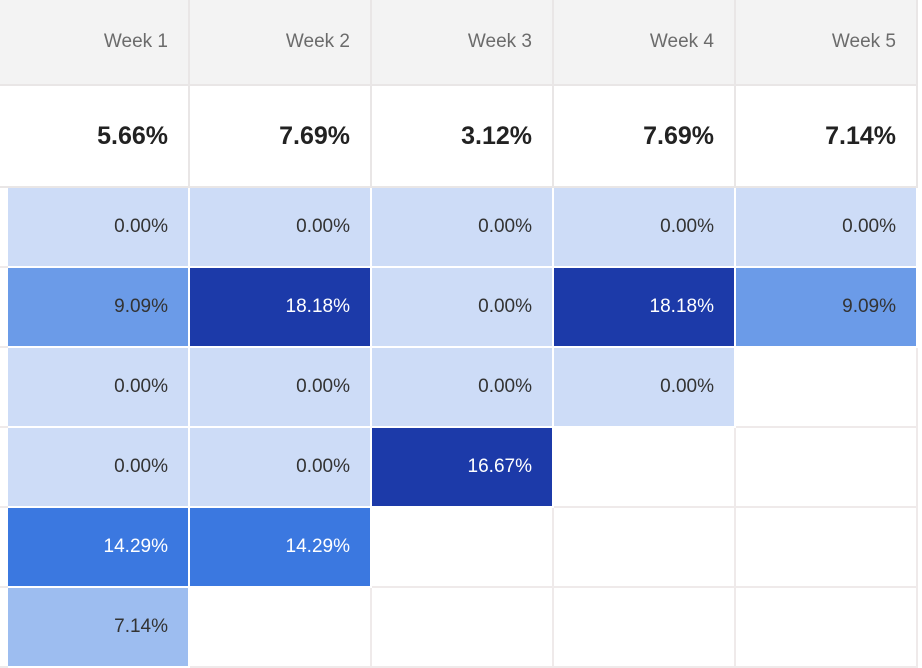 This screenshot has width=922, height=668. I want to click on column-header: Week 4, so click(645, 43).